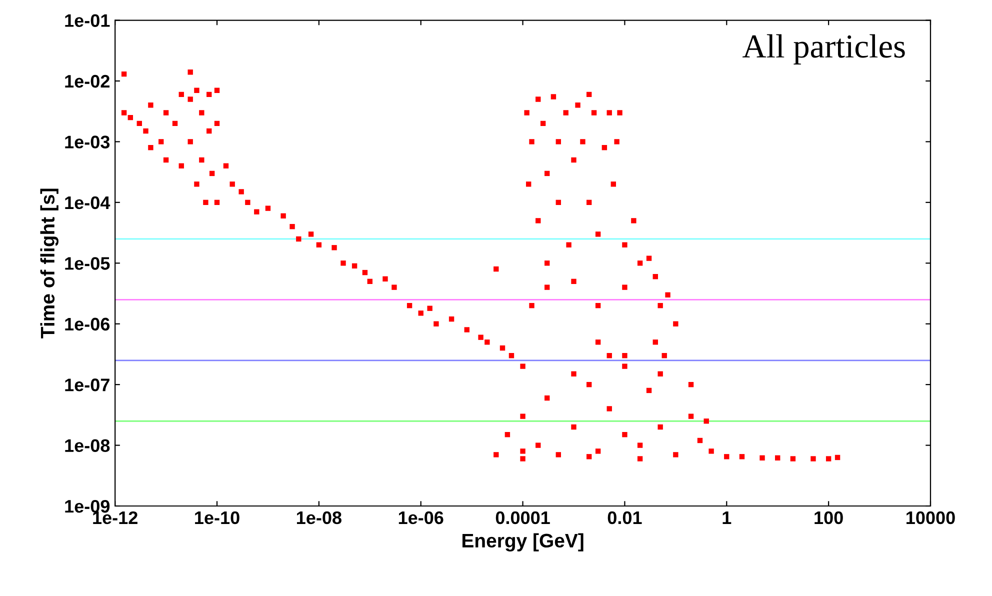  What do you see at coordinates (727, 518) in the screenshot?
I see `x-tick-label: 1` at bounding box center [727, 518].